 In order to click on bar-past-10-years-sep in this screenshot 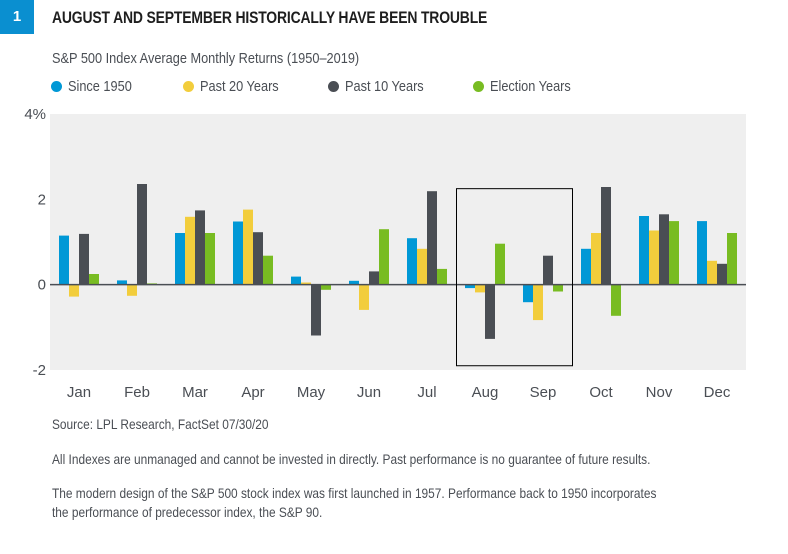, I will do `click(548, 270)`.